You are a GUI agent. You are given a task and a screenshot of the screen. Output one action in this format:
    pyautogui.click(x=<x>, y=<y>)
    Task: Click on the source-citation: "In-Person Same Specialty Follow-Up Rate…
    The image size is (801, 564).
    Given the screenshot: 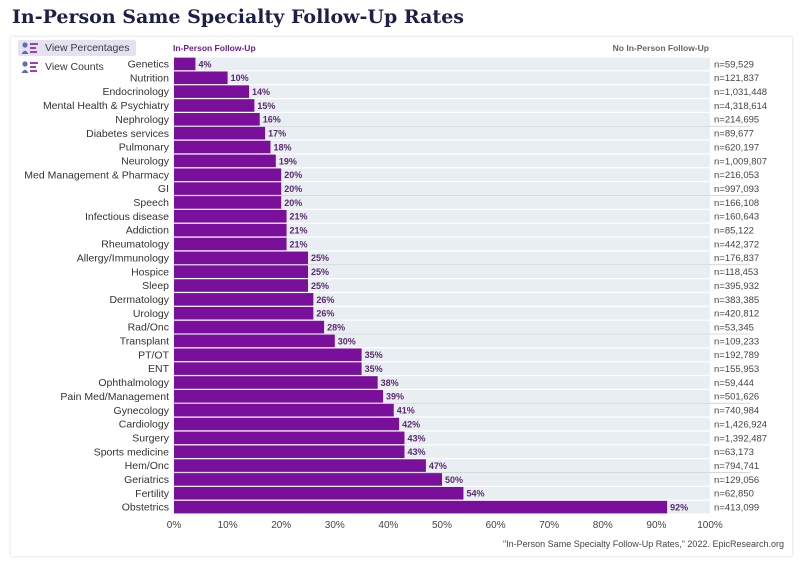 What is the action you would take?
    pyautogui.click(x=643, y=544)
    